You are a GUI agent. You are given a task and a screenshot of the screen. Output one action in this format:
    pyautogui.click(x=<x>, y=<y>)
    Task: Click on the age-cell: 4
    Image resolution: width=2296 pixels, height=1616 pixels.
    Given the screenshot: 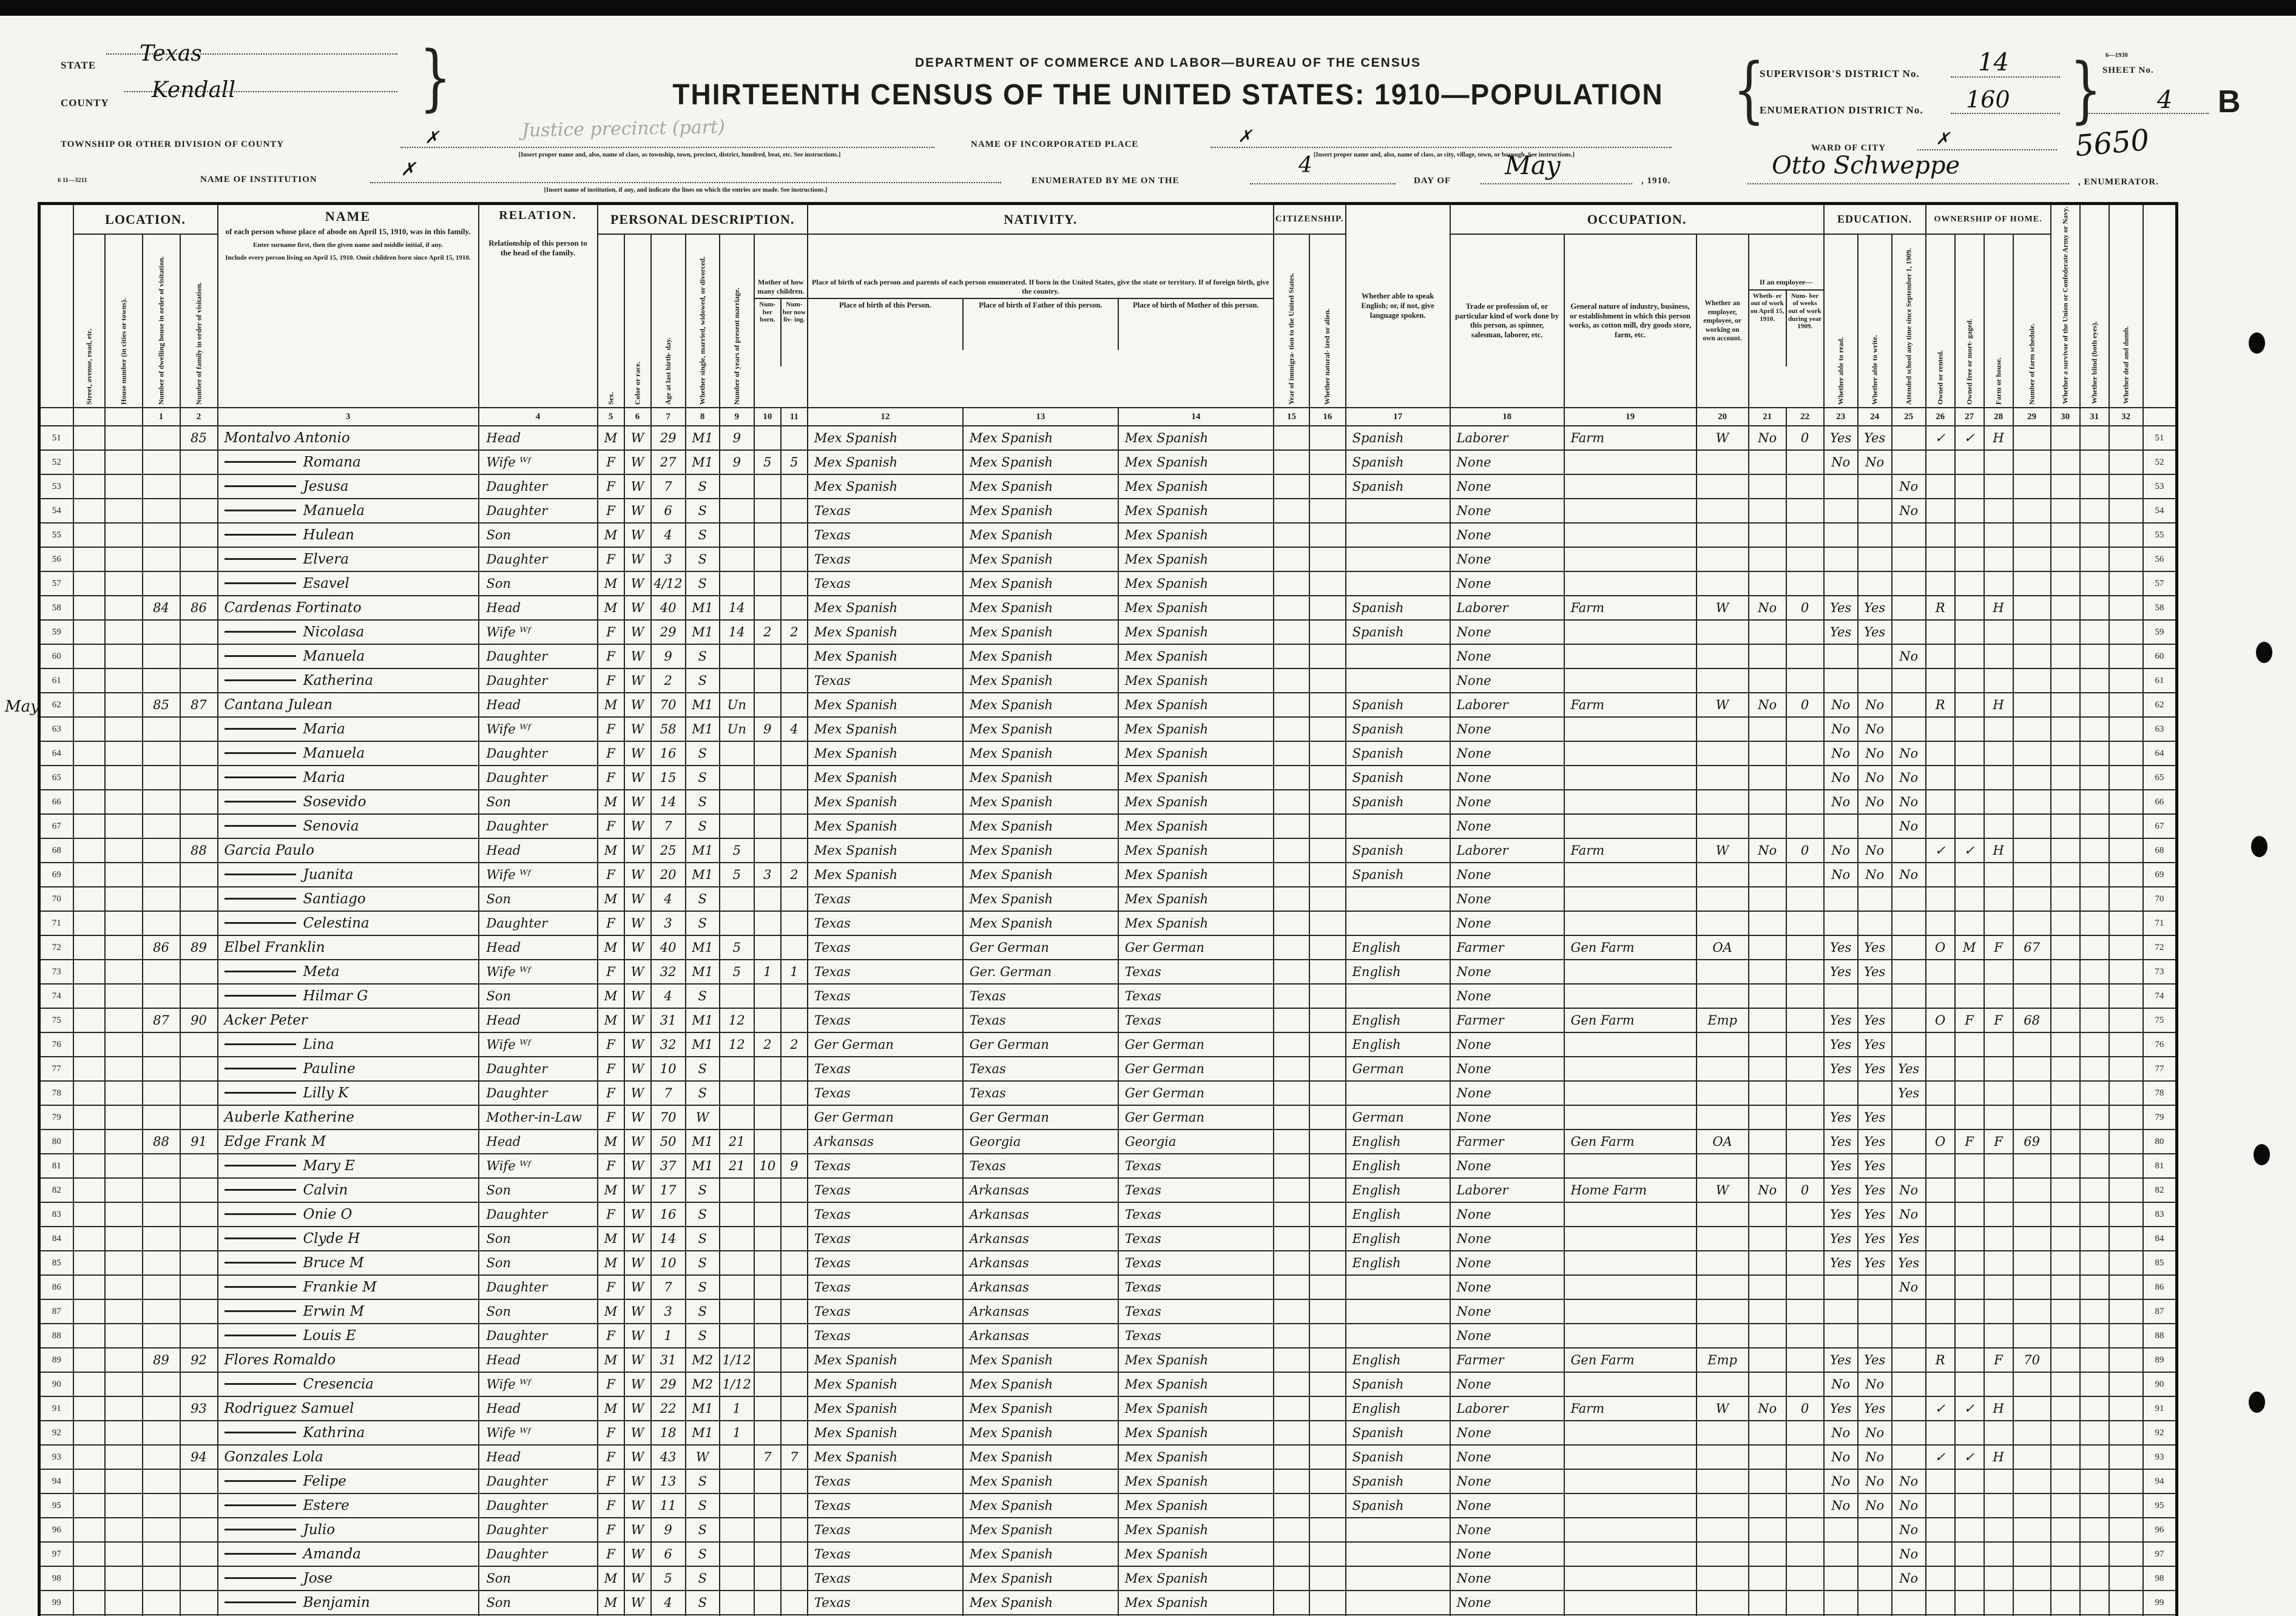 What is the action you would take?
    pyautogui.click(x=668, y=535)
    